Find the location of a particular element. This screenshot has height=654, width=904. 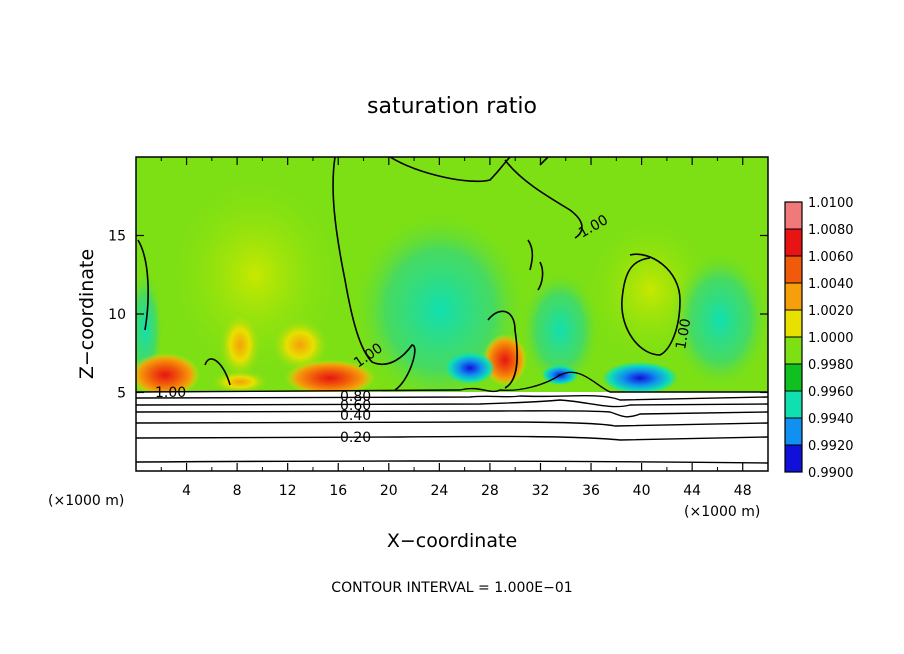

colorbar-label: 1.0020 is located at coordinates (831, 311).